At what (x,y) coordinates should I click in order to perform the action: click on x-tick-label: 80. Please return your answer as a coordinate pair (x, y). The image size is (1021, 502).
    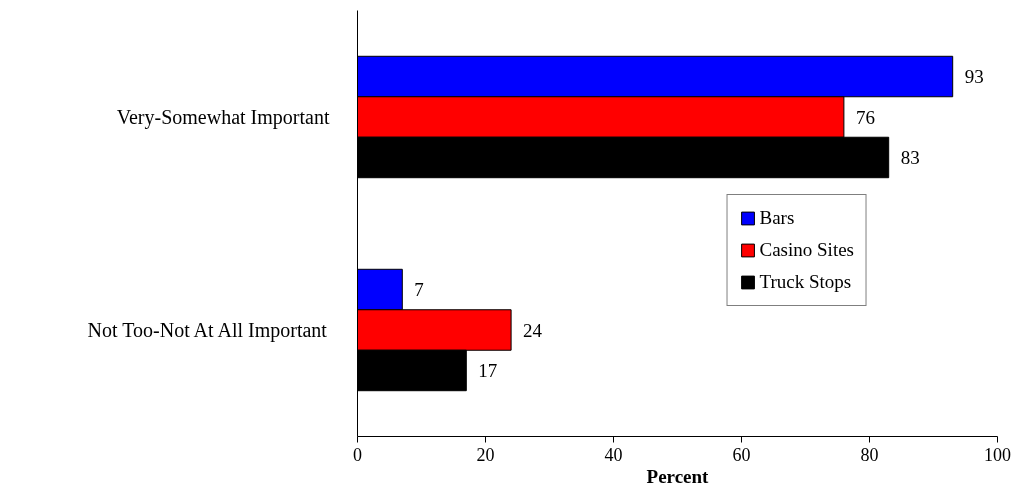
    Looking at the image, I should click on (869, 454).